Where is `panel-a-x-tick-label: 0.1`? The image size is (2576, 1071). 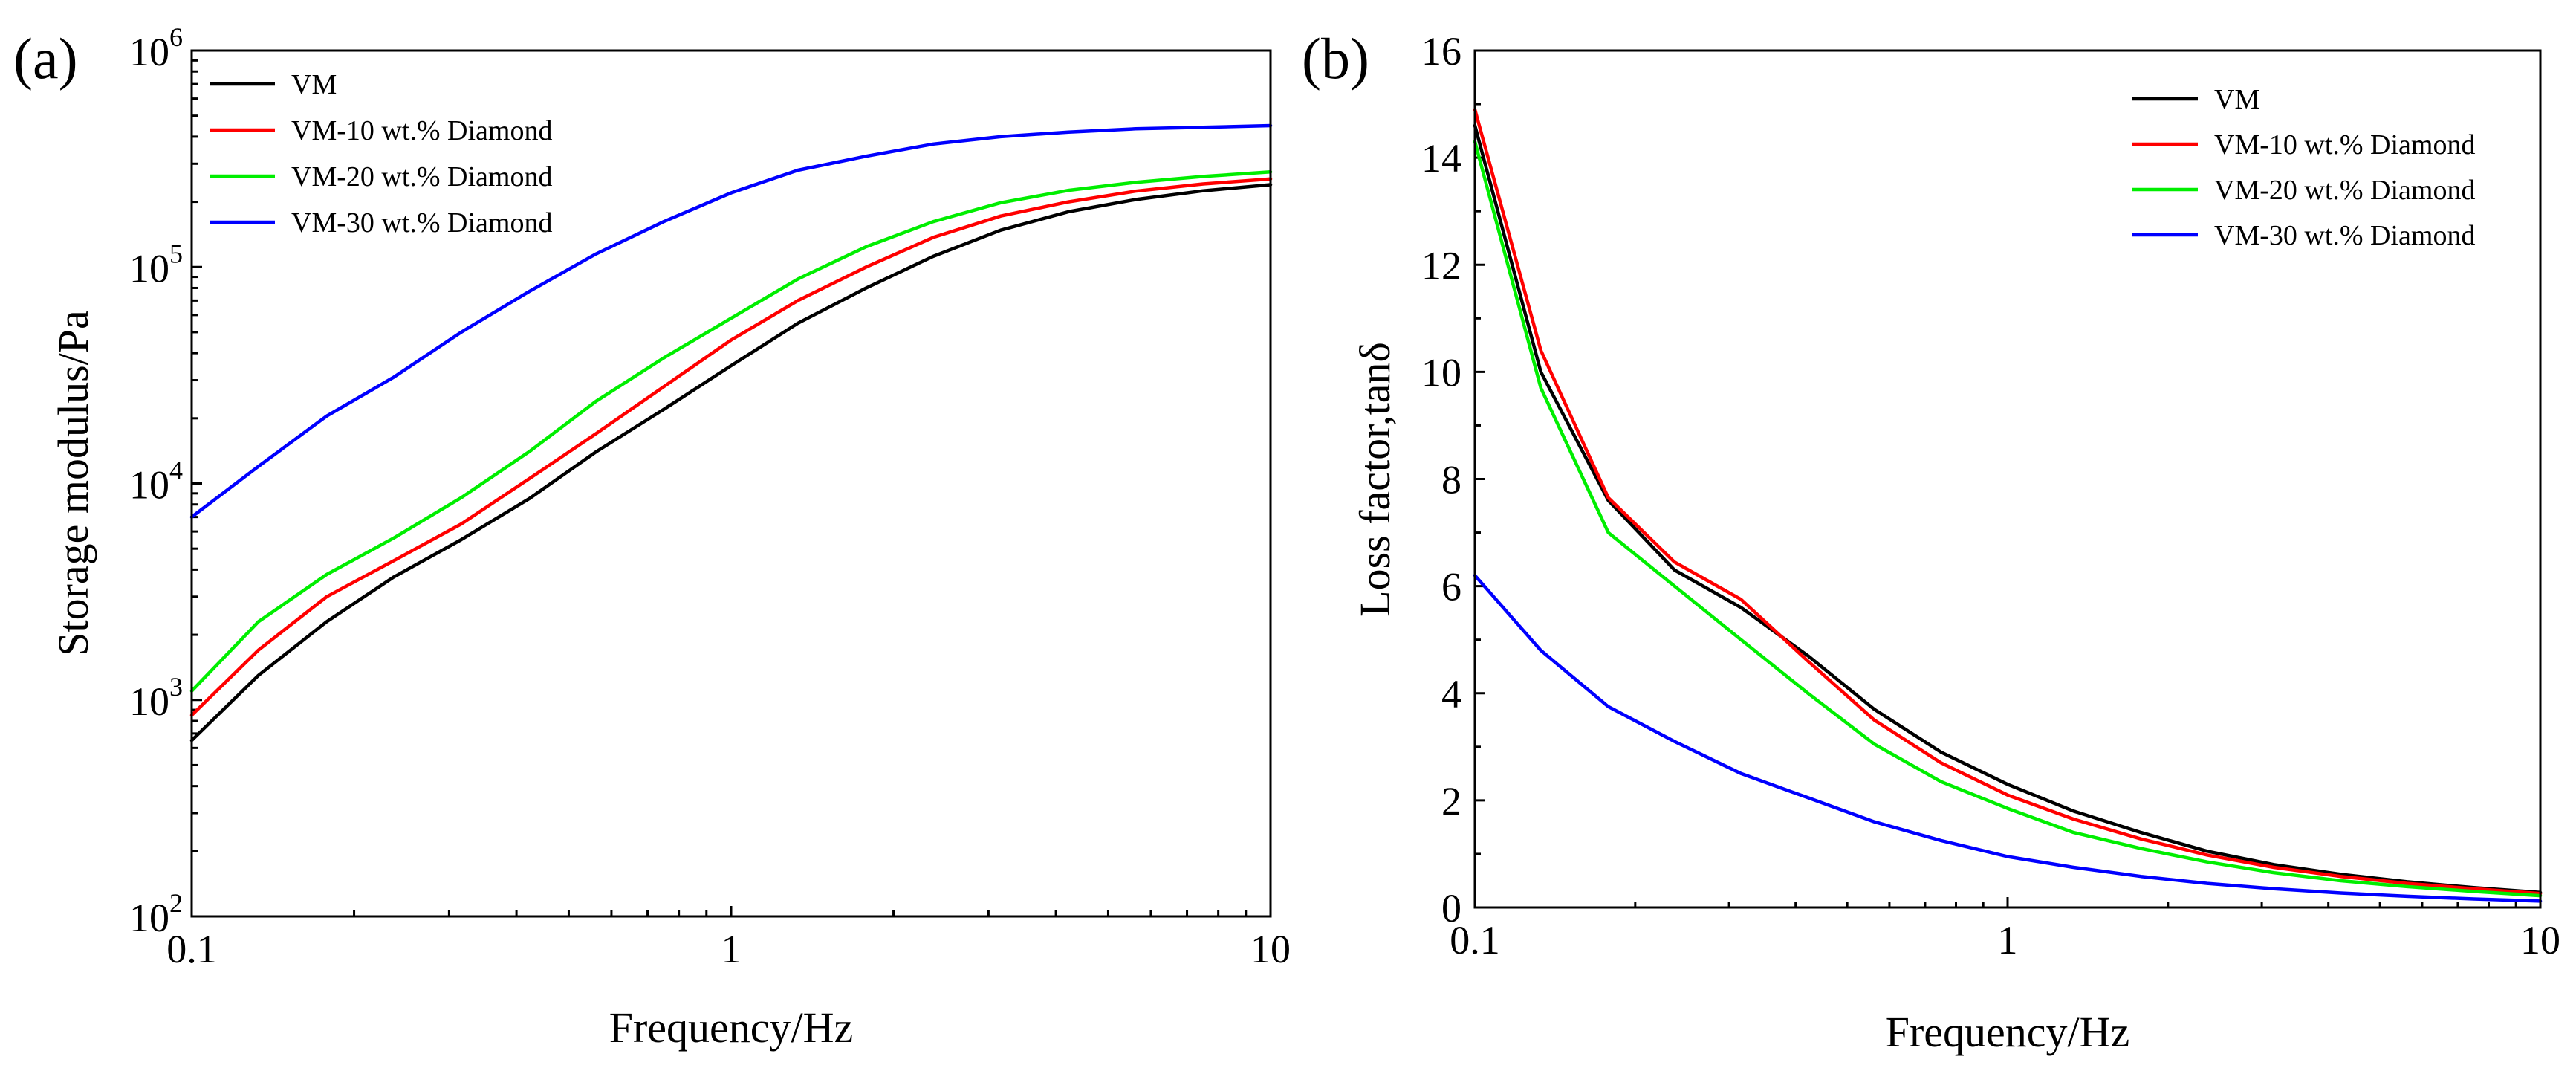
panel-a-x-tick-label: 0.1 is located at coordinates (191, 949).